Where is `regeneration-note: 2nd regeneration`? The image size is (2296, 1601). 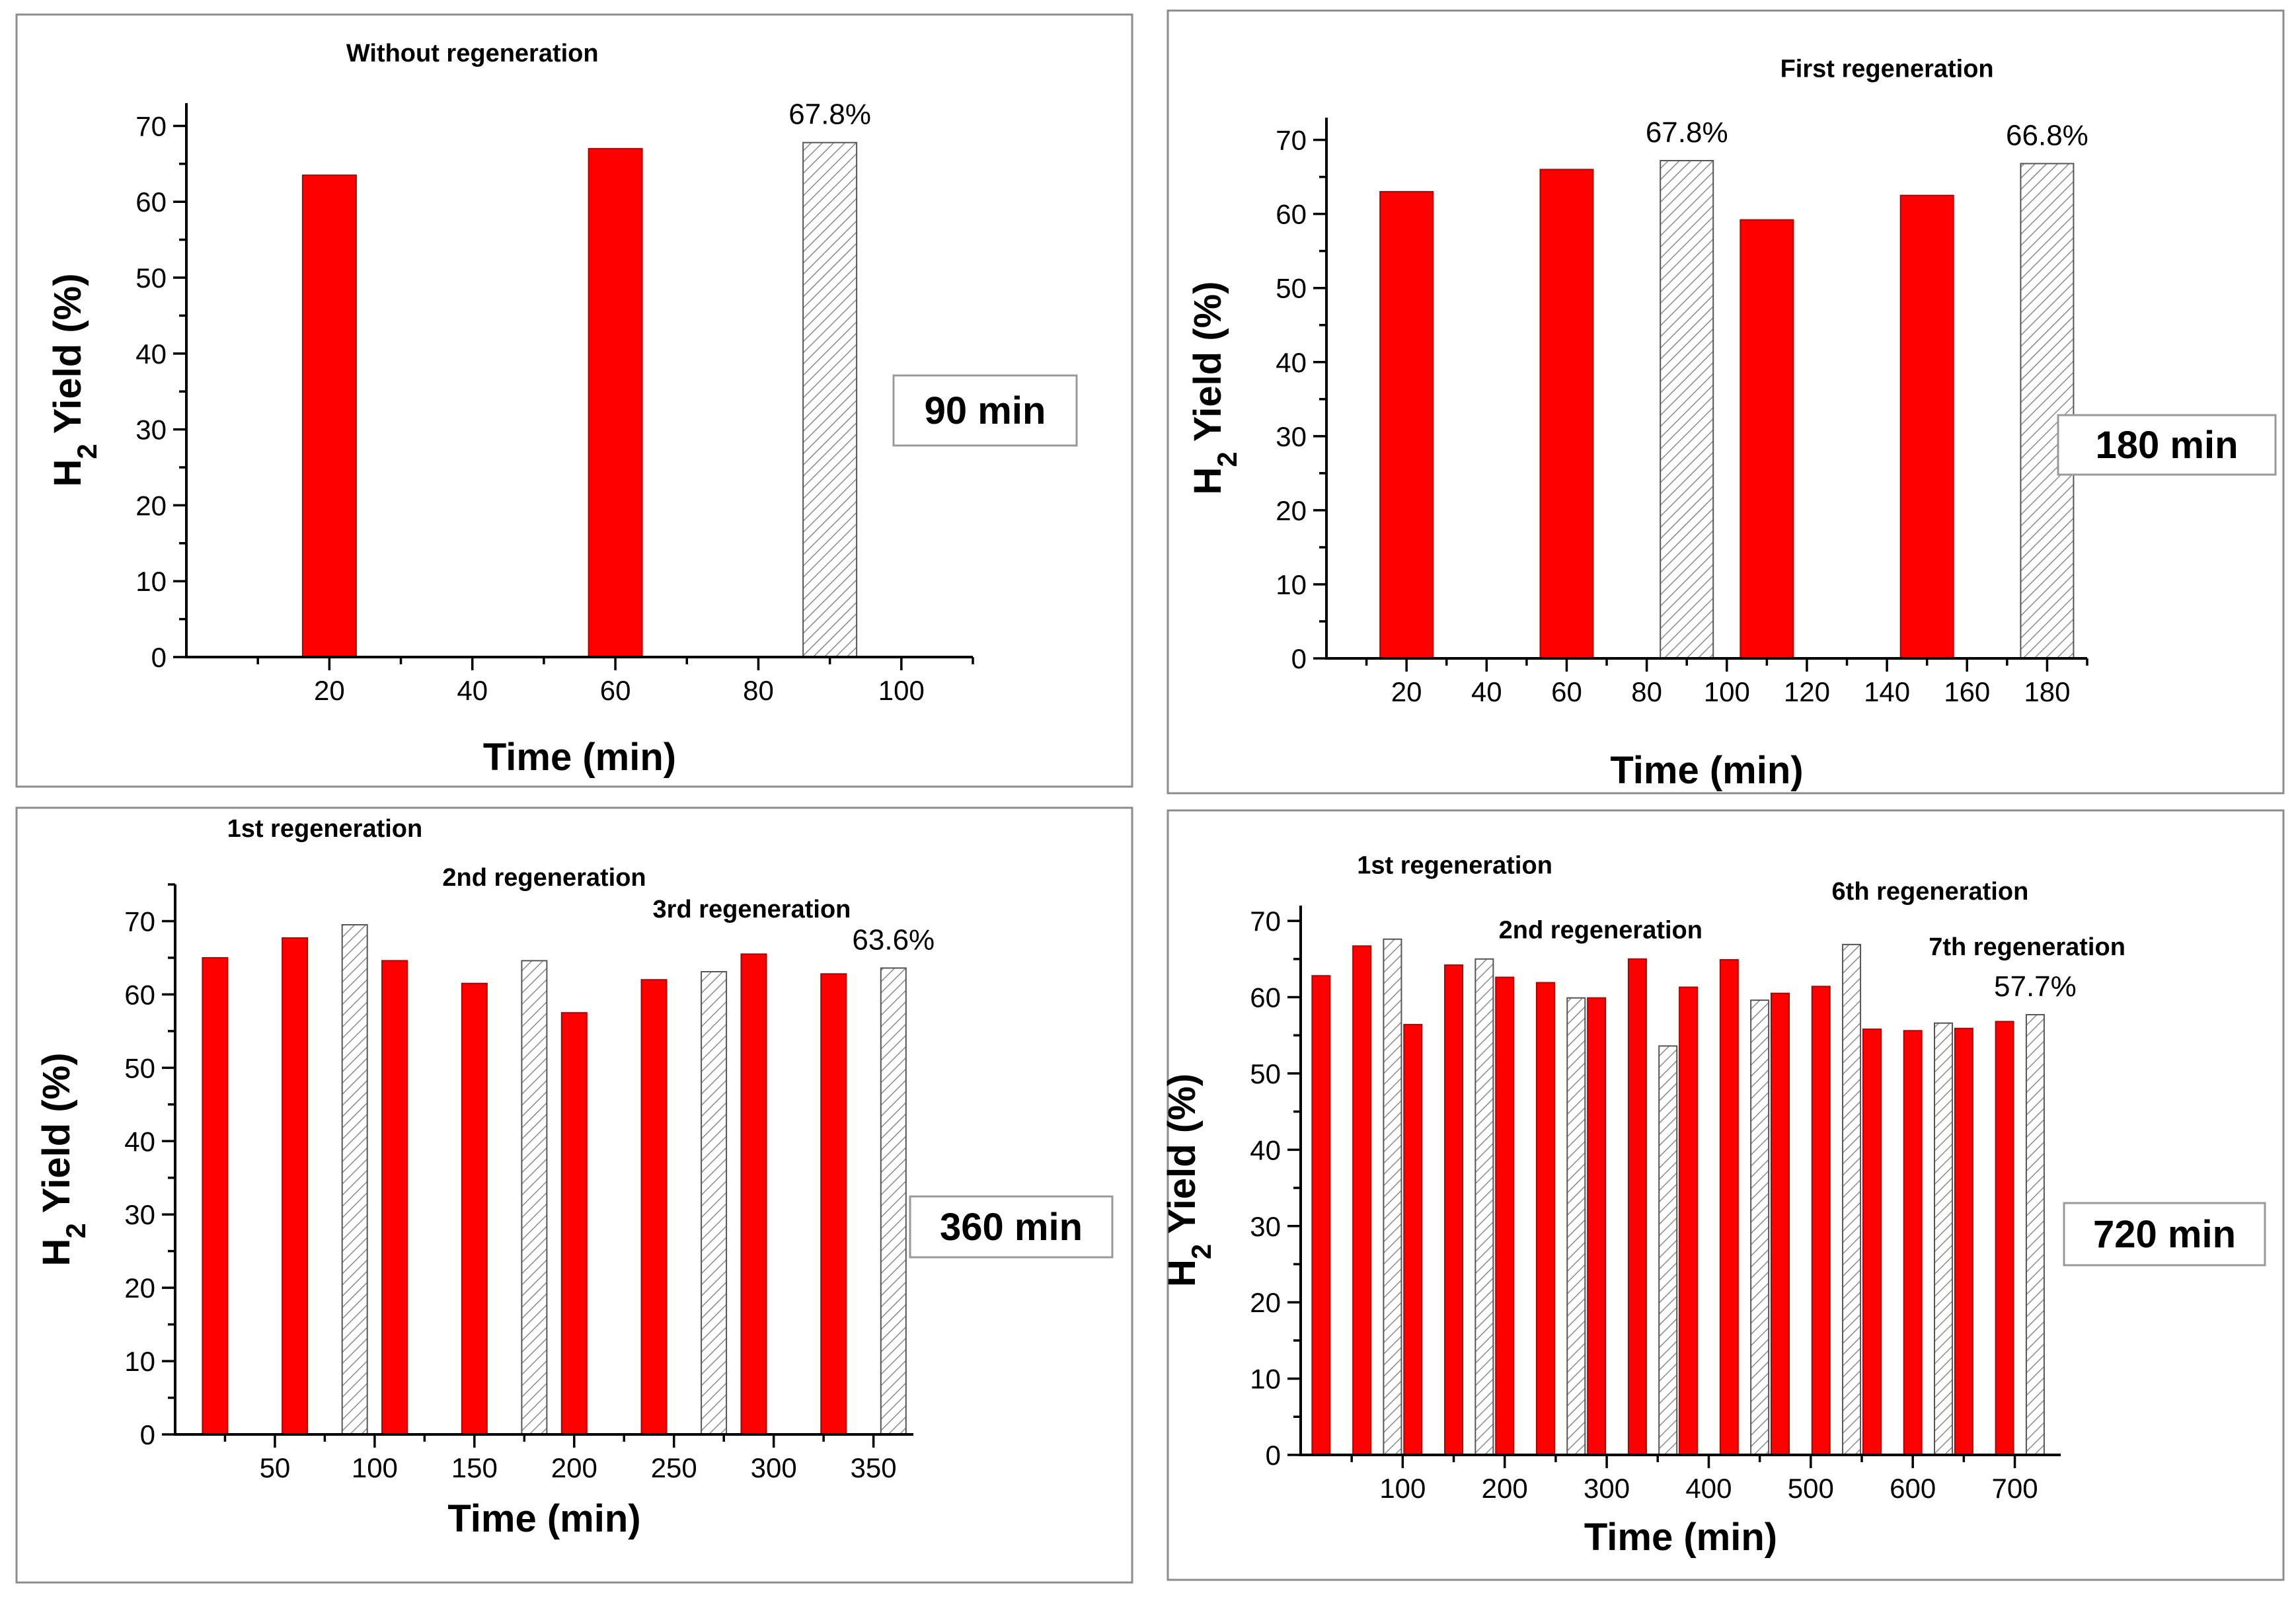 regeneration-note: 2nd regeneration is located at coordinates (1601, 931).